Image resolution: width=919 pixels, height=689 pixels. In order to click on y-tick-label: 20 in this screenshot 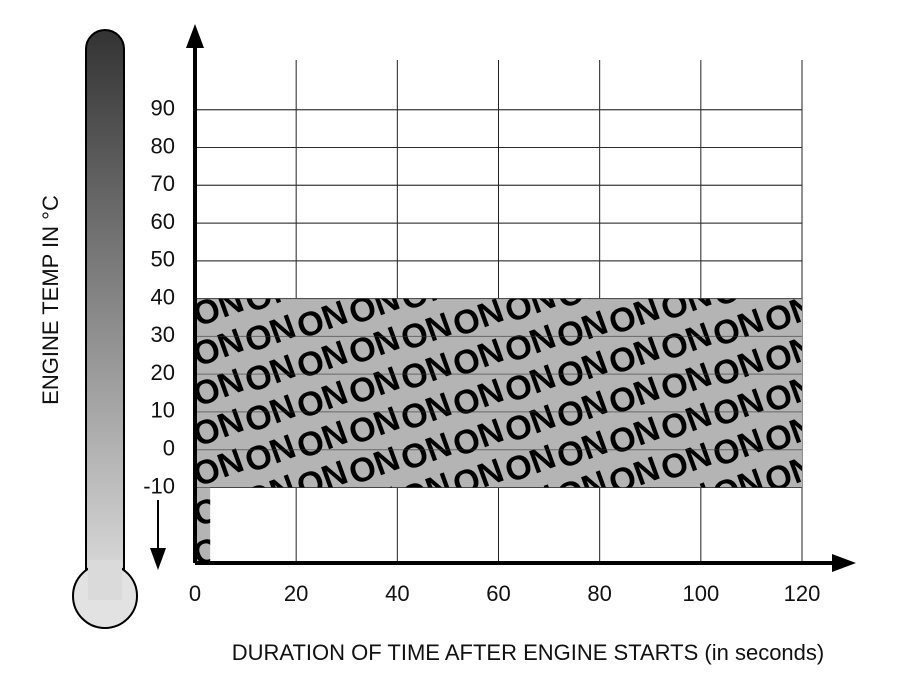, I will do `click(163, 372)`.